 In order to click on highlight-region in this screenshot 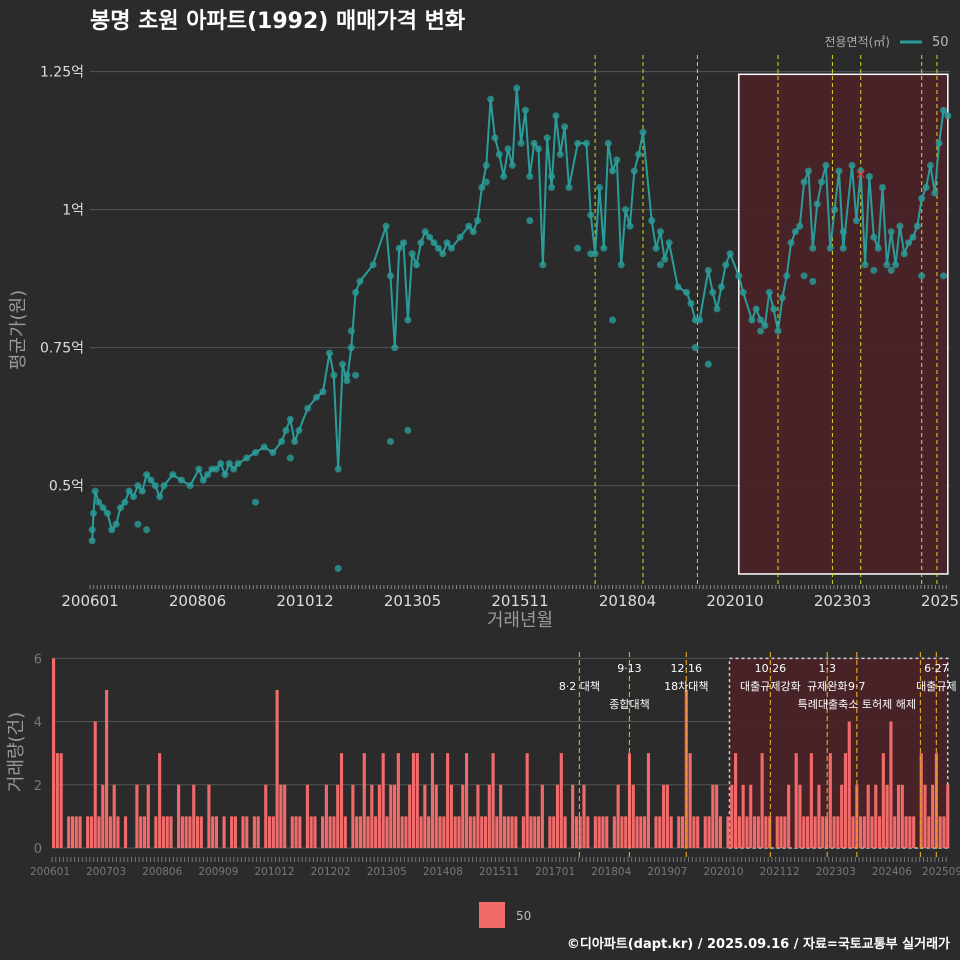, I will do `click(843, 324)`.